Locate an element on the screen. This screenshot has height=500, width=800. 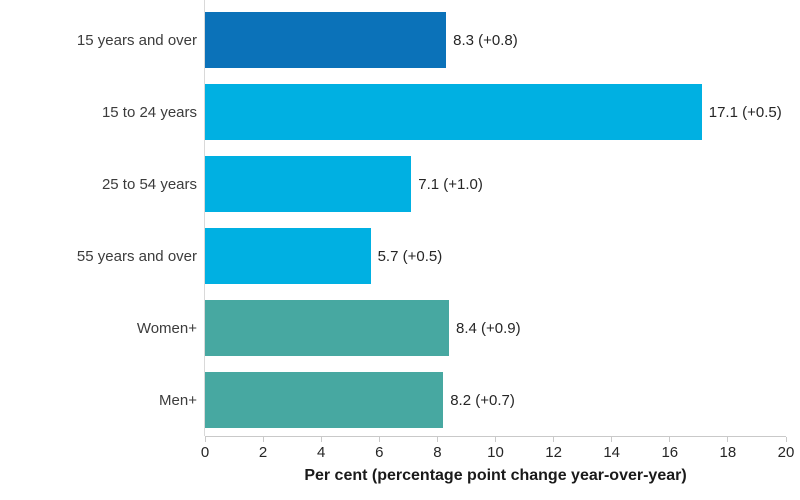
bar-row: 15 years and over 8.3 (+0.8) is located at coordinates (393, 40).